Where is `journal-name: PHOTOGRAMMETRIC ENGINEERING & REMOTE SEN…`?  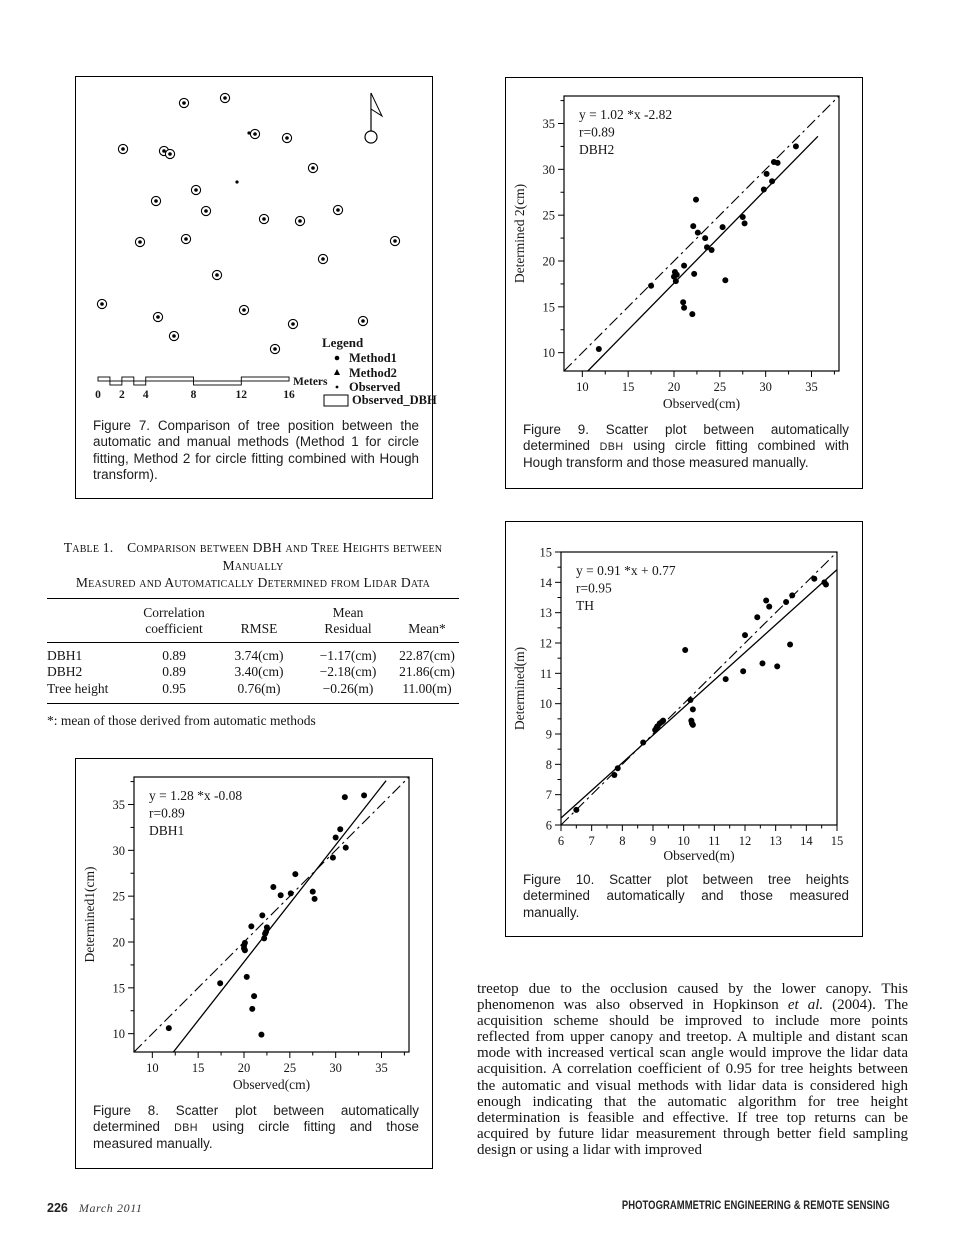 journal-name: PHOTOGRAMMETRIC ENGINEERING & REMOTE SEN… is located at coordinates (755, 1206).